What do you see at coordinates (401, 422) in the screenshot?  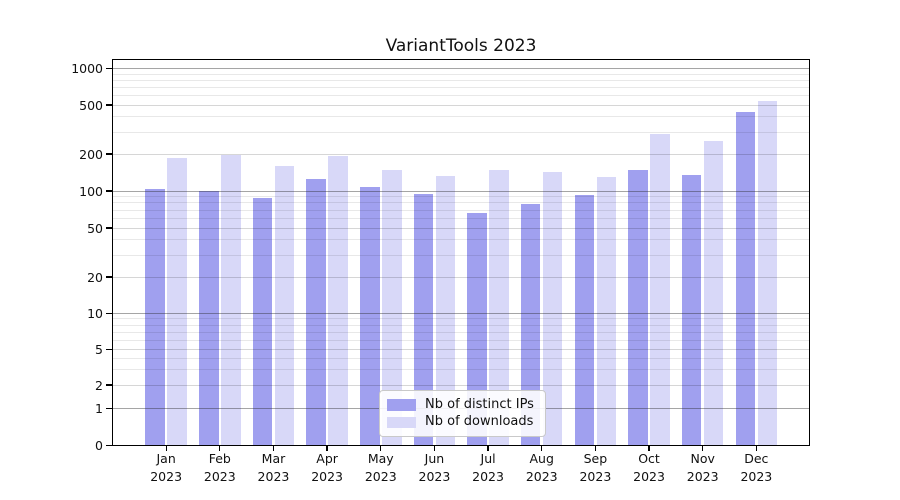 I see `legend-swatch-downloads` at bounding box center [401, 422].